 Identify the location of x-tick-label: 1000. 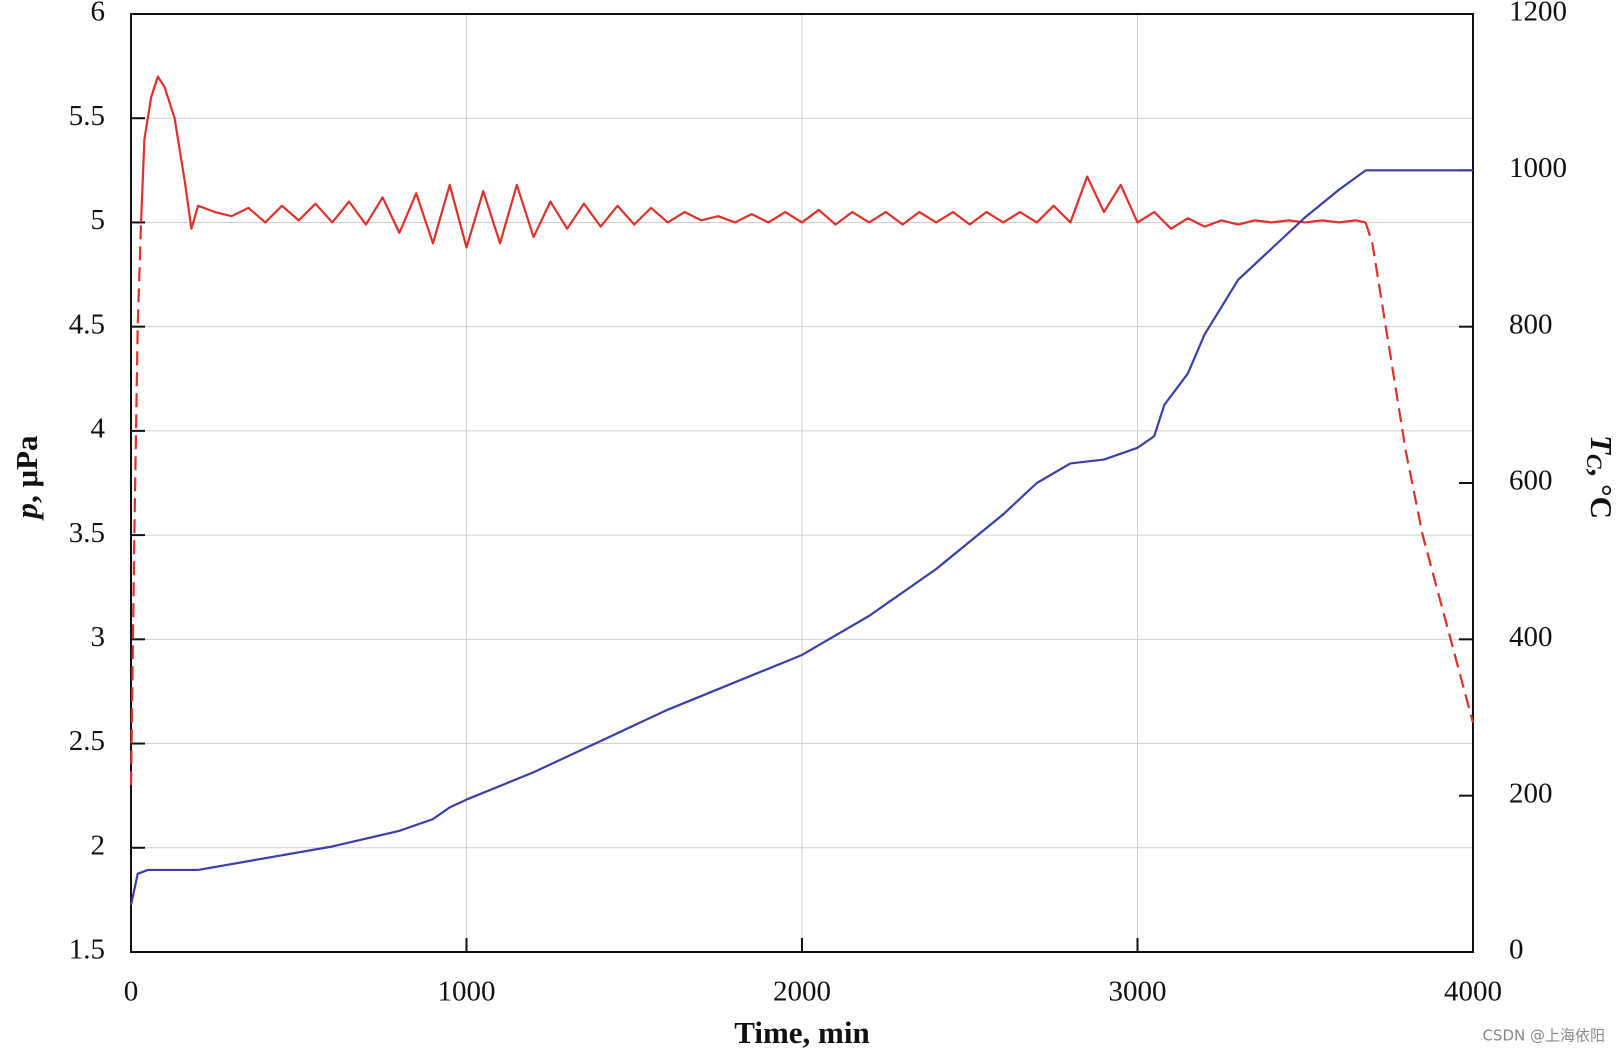
(467, 992).